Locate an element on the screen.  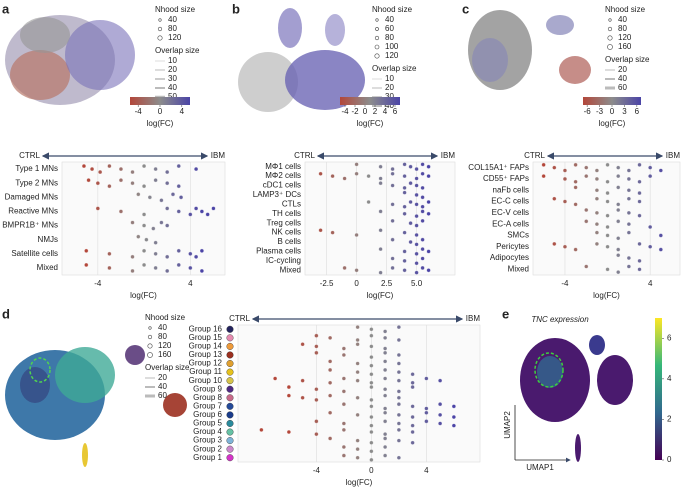
row-label: Plasma cells is located at coordinates (278, 251).